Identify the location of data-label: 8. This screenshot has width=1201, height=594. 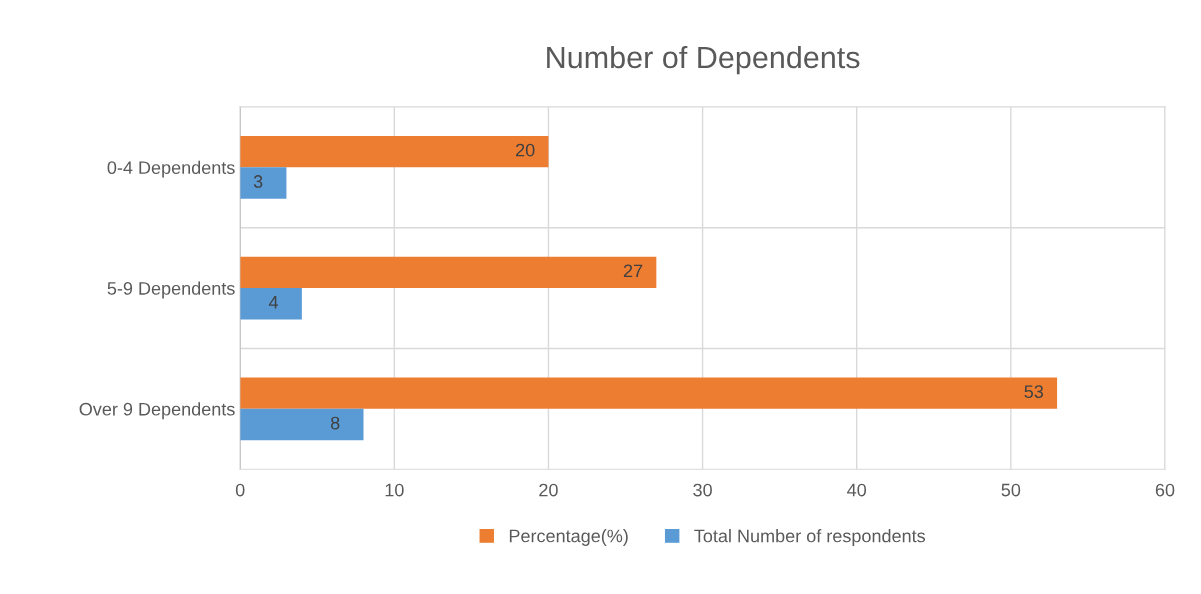
(335, 423).